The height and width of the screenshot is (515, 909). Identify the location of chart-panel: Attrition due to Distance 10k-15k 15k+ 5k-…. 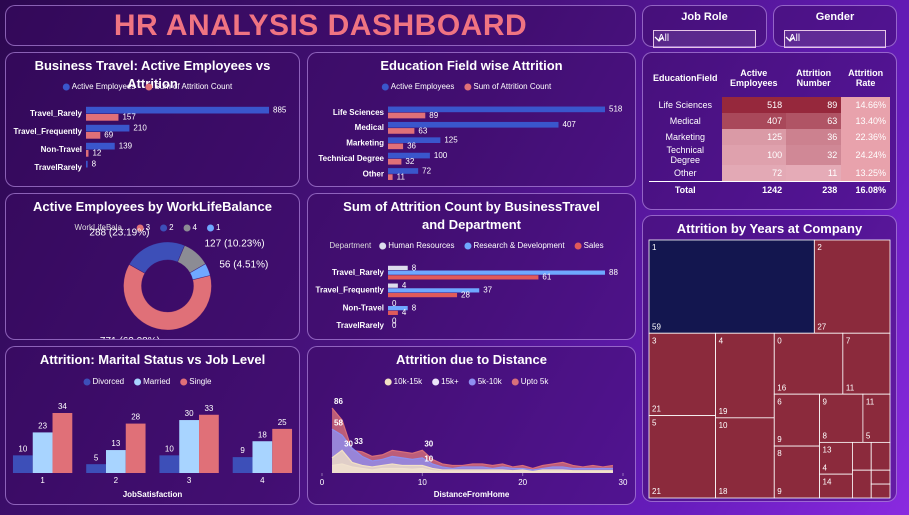
(471, 425).